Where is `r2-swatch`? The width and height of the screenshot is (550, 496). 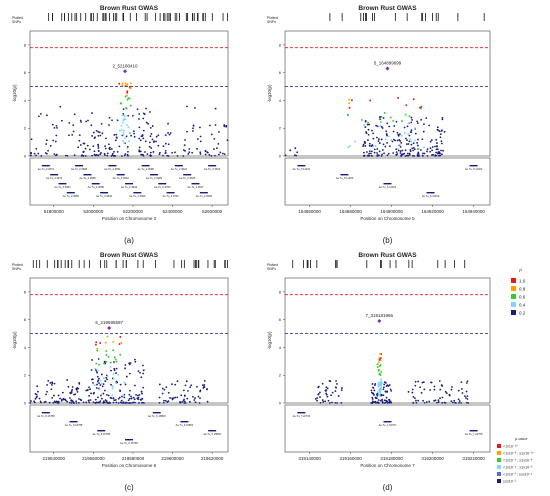
r2-swatch is located at coordinates (513, 280).